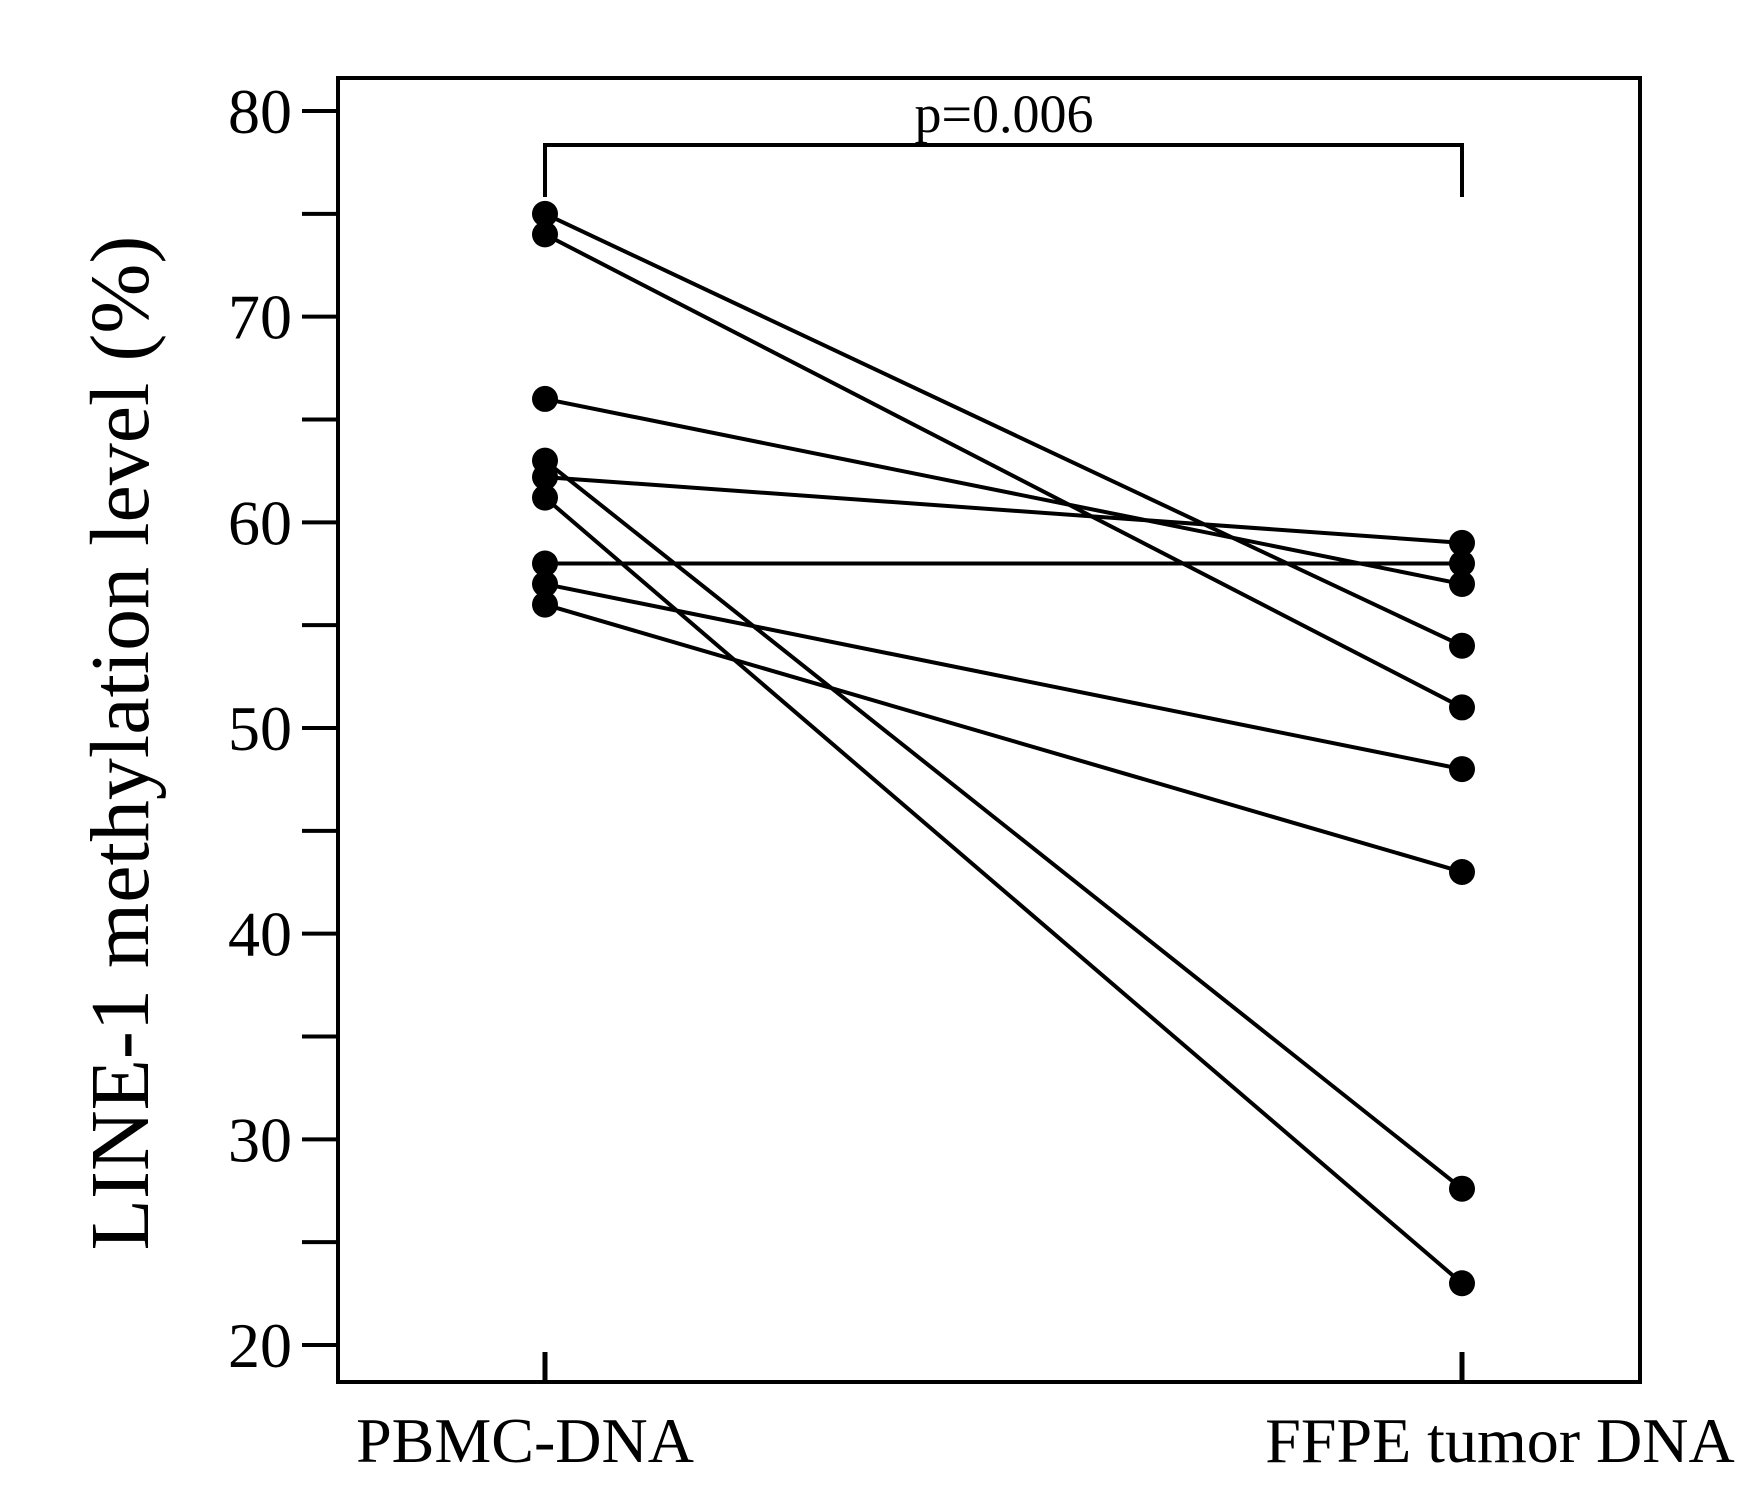 The width and height of the screenshot is (1740, 1500). What do you see at coordinates (1045, 1414) in the screenshot?
I see `x-axis: PBMC-DNA FFPE tumor DNA` at bounding box center [1045, 1414].